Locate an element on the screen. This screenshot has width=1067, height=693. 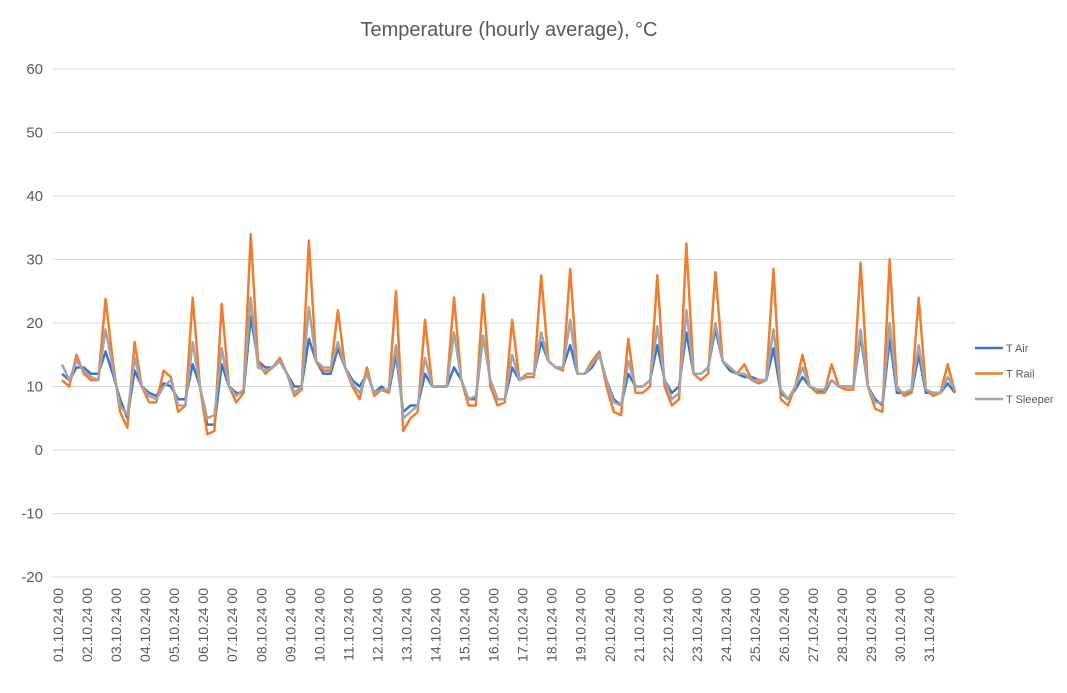
x-tick-label: 19.10.24 00 is located at coordinates (581, 625).